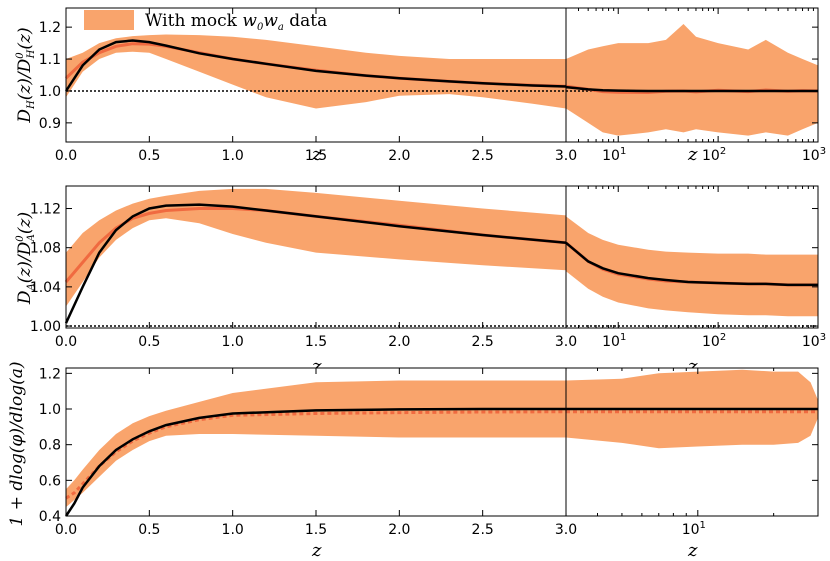  Describe the element at coordinates (50, 481) in the screenshot. I see `y-tick-label: 0.6` at that location.